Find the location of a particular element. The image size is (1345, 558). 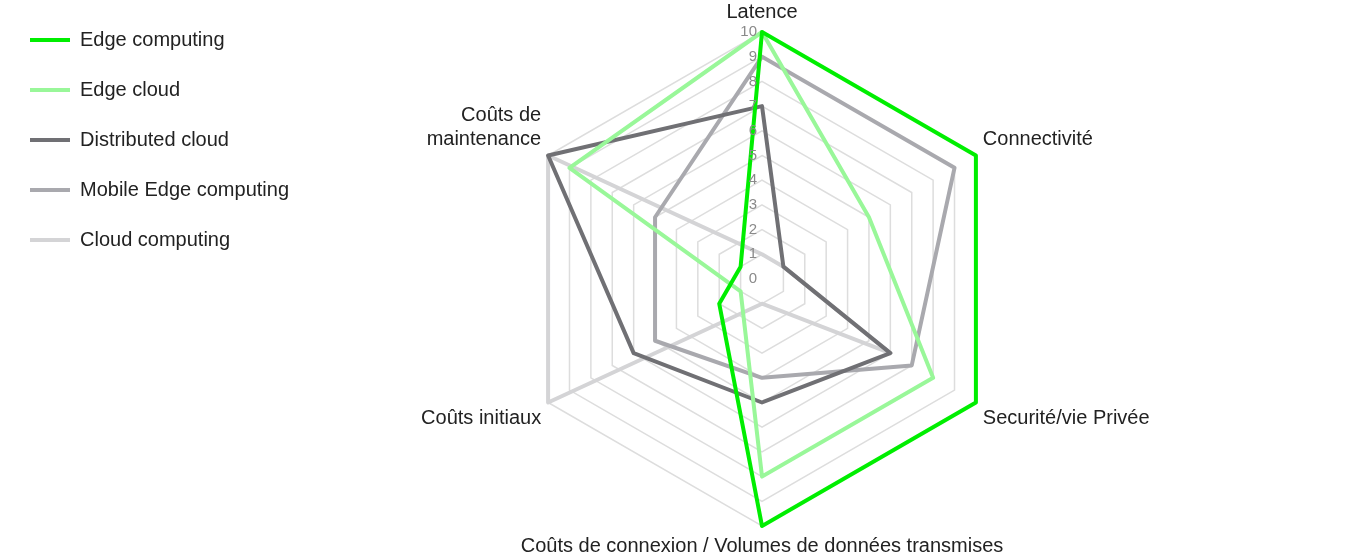

y-tick-label: 3 is located at coordinates (752, 204).